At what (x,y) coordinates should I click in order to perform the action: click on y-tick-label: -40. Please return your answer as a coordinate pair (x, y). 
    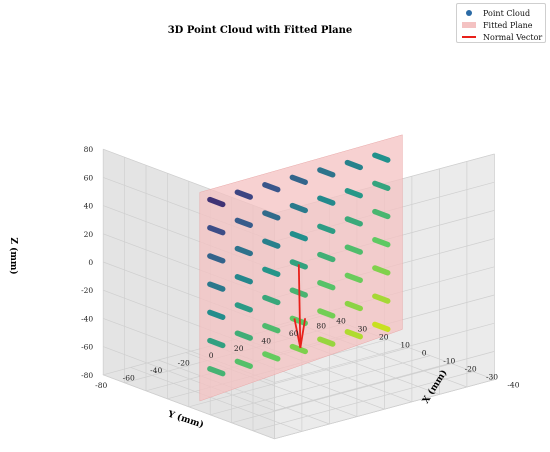
    Looking at the image, I should click on (156, 370).